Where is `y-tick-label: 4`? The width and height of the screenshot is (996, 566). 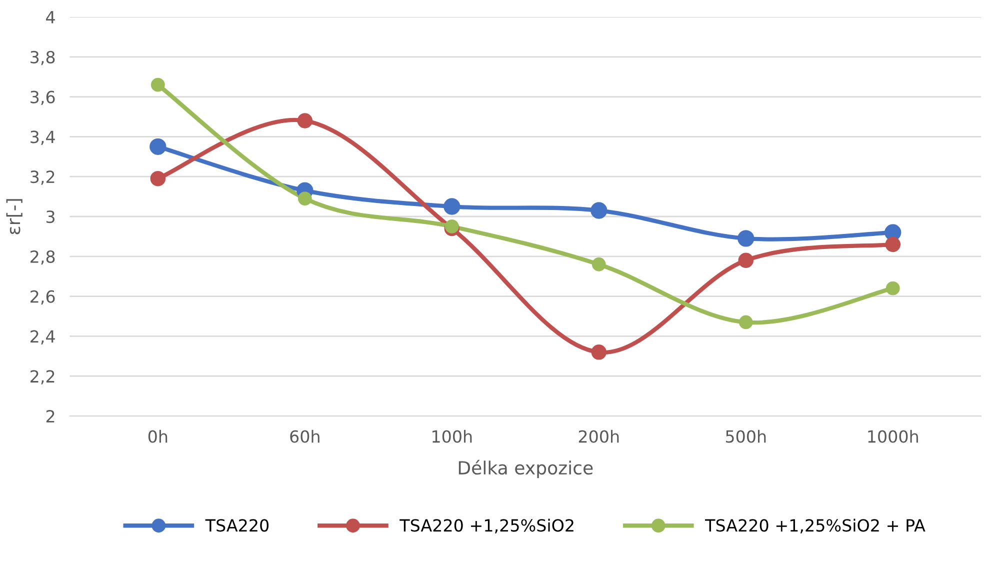 y-tick-label: 4 is located at coordinates (50, 17).